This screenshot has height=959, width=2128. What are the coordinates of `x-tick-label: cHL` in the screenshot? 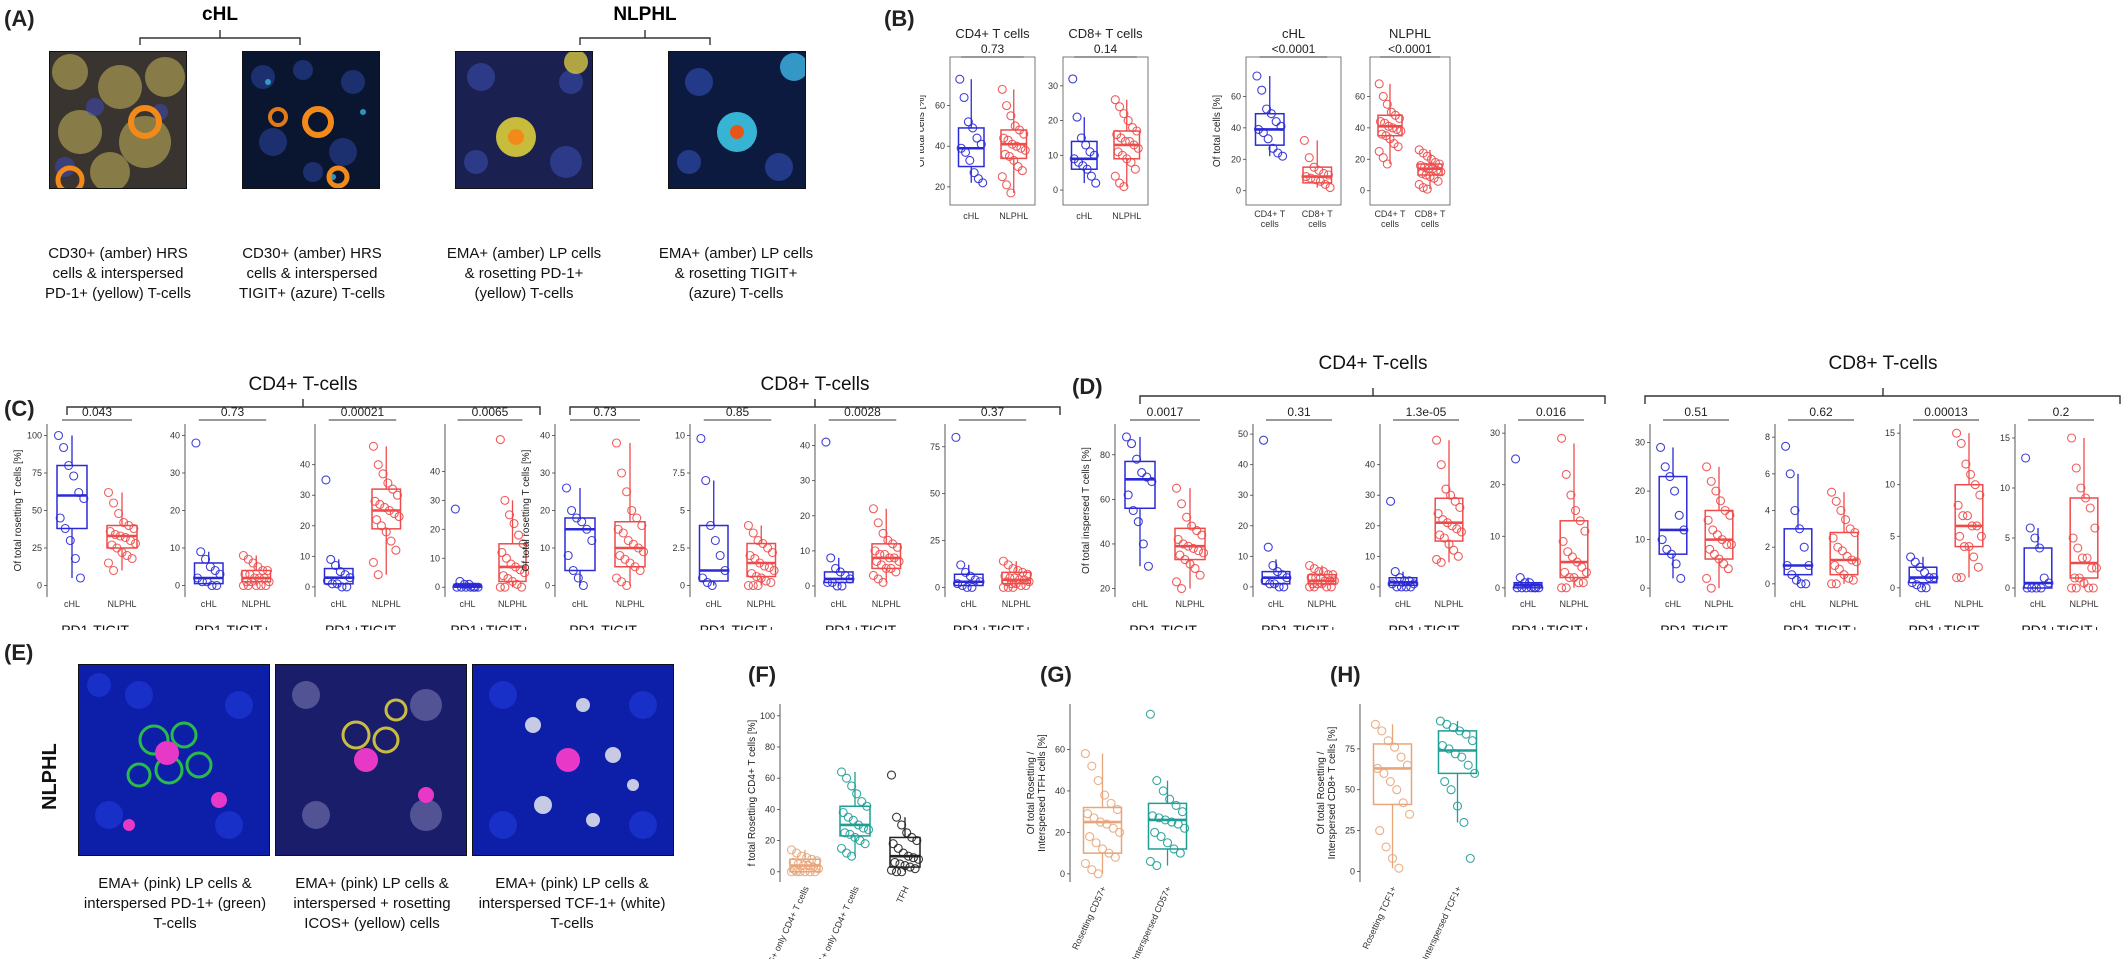 It's located at (339, 604).